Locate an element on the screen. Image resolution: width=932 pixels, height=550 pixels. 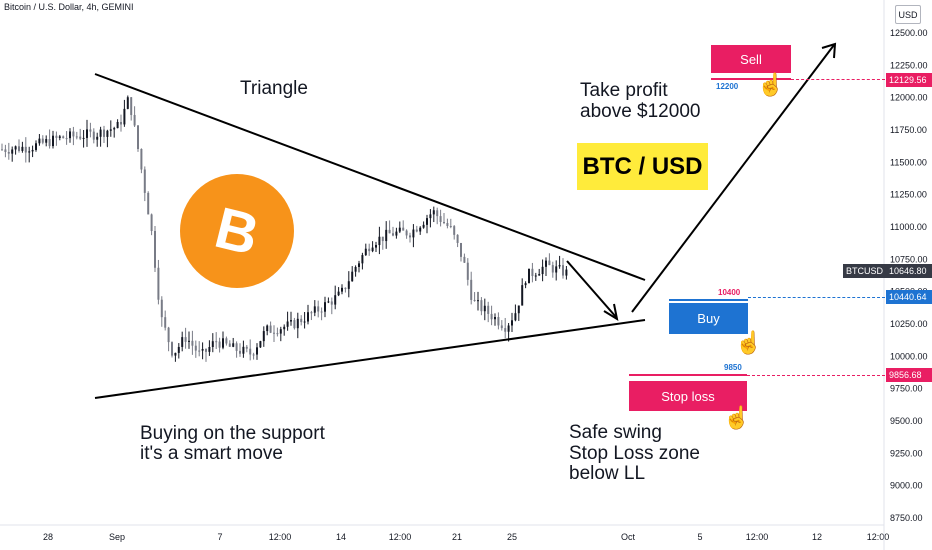
sell-price-tag: 12129.56 is located at coordinates (909, 80).